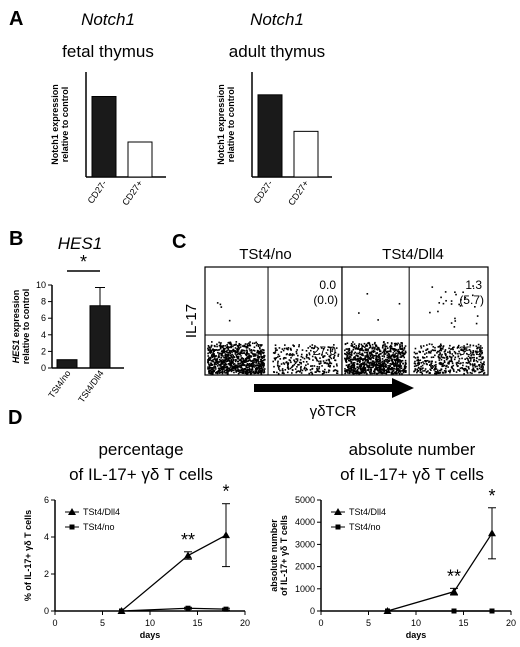 This screenshot has height=647, width=520. Describe the element at coordinates (473, 285) in the screenshot. I see `quadrant-value-1: 1.3` at that location.